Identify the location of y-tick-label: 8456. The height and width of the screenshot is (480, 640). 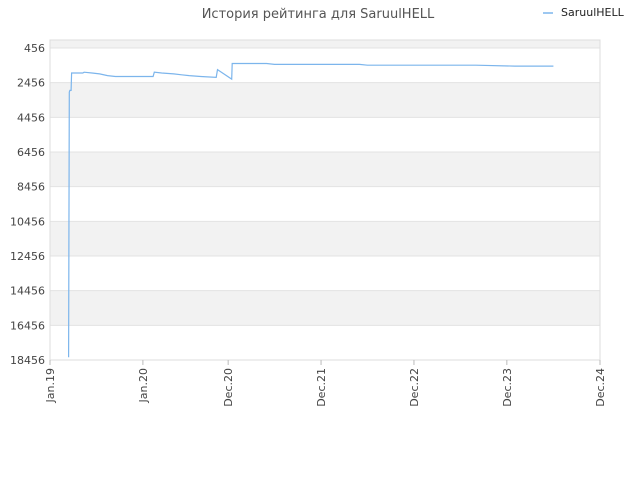
(31, 187).